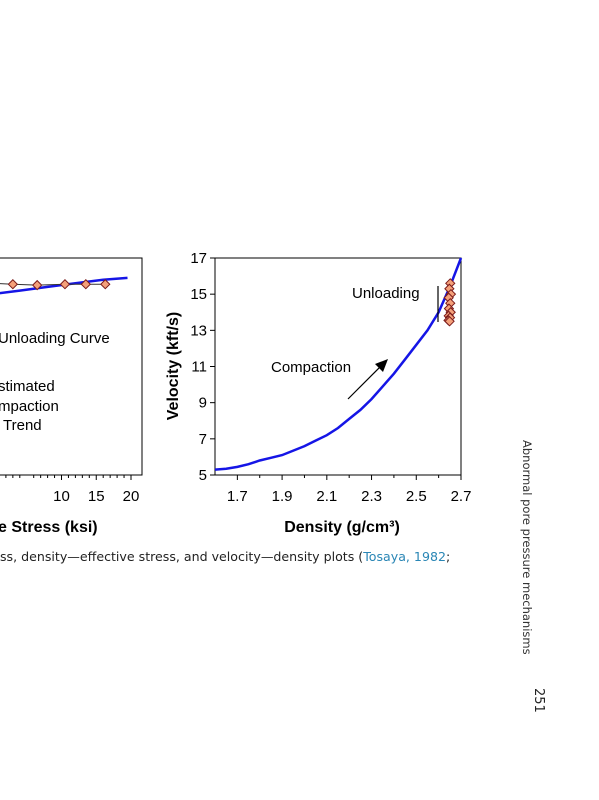 The height and width of the screenshot is (800, 599). Describe the element at coordinates (203, 403) in the screenshot. I see `y-tick-label: 9` at that location.